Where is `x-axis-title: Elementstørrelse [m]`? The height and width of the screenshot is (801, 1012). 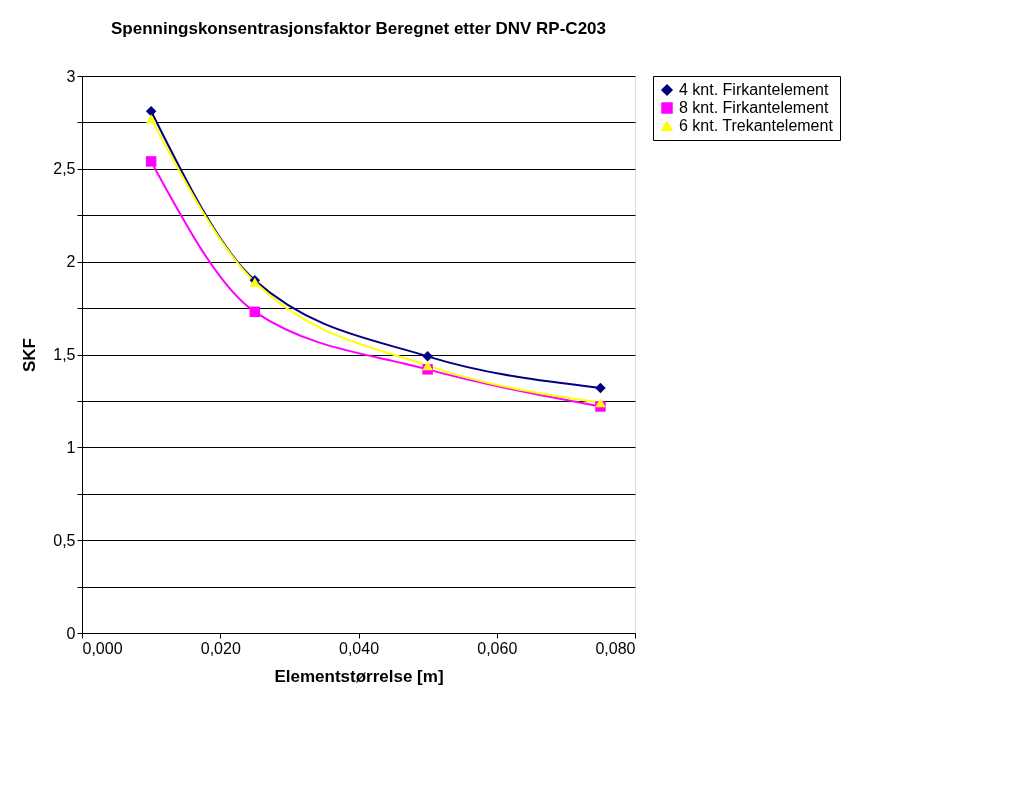 x-axis-title: Elementstørrelse [m] is located at coordinates (359, 676).